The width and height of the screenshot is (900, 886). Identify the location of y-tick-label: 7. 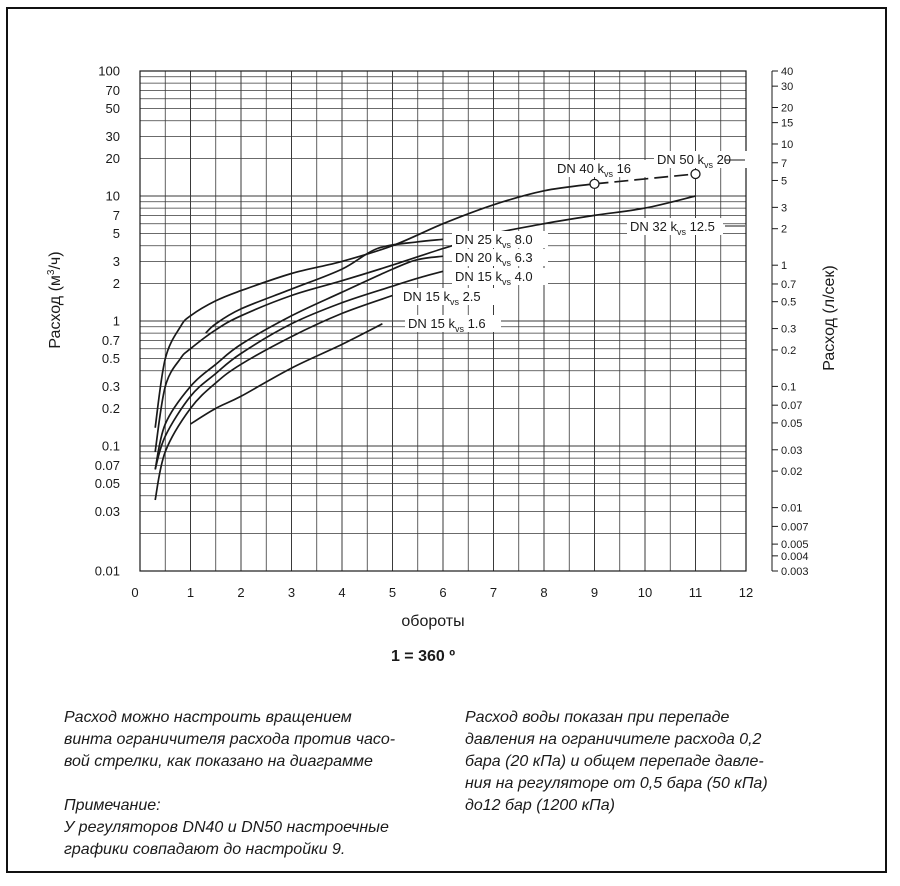
(116, 215).